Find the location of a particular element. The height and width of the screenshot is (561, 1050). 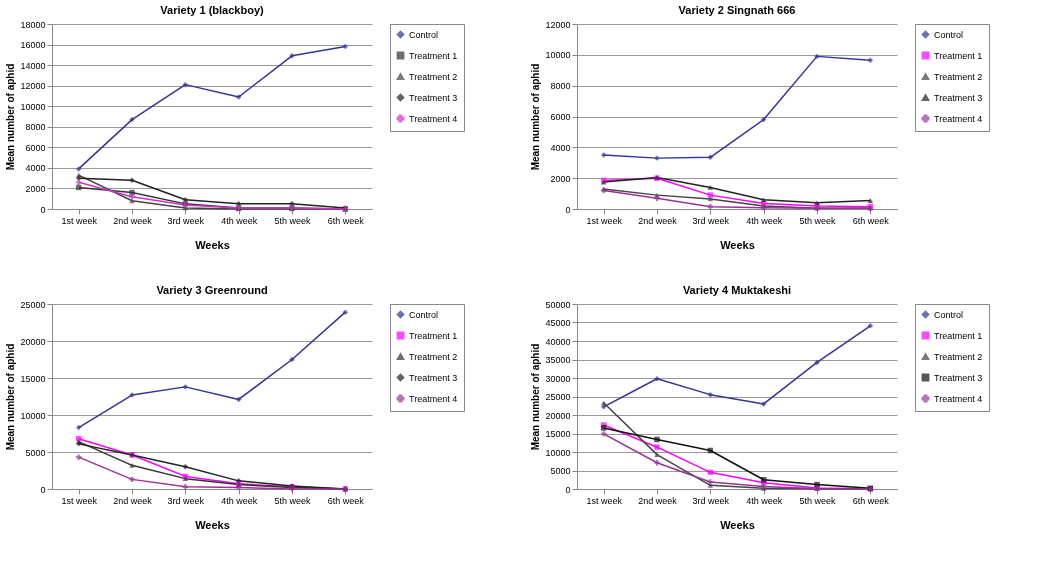

y-tick-label: 30000 is located at coordinates (558, 378).